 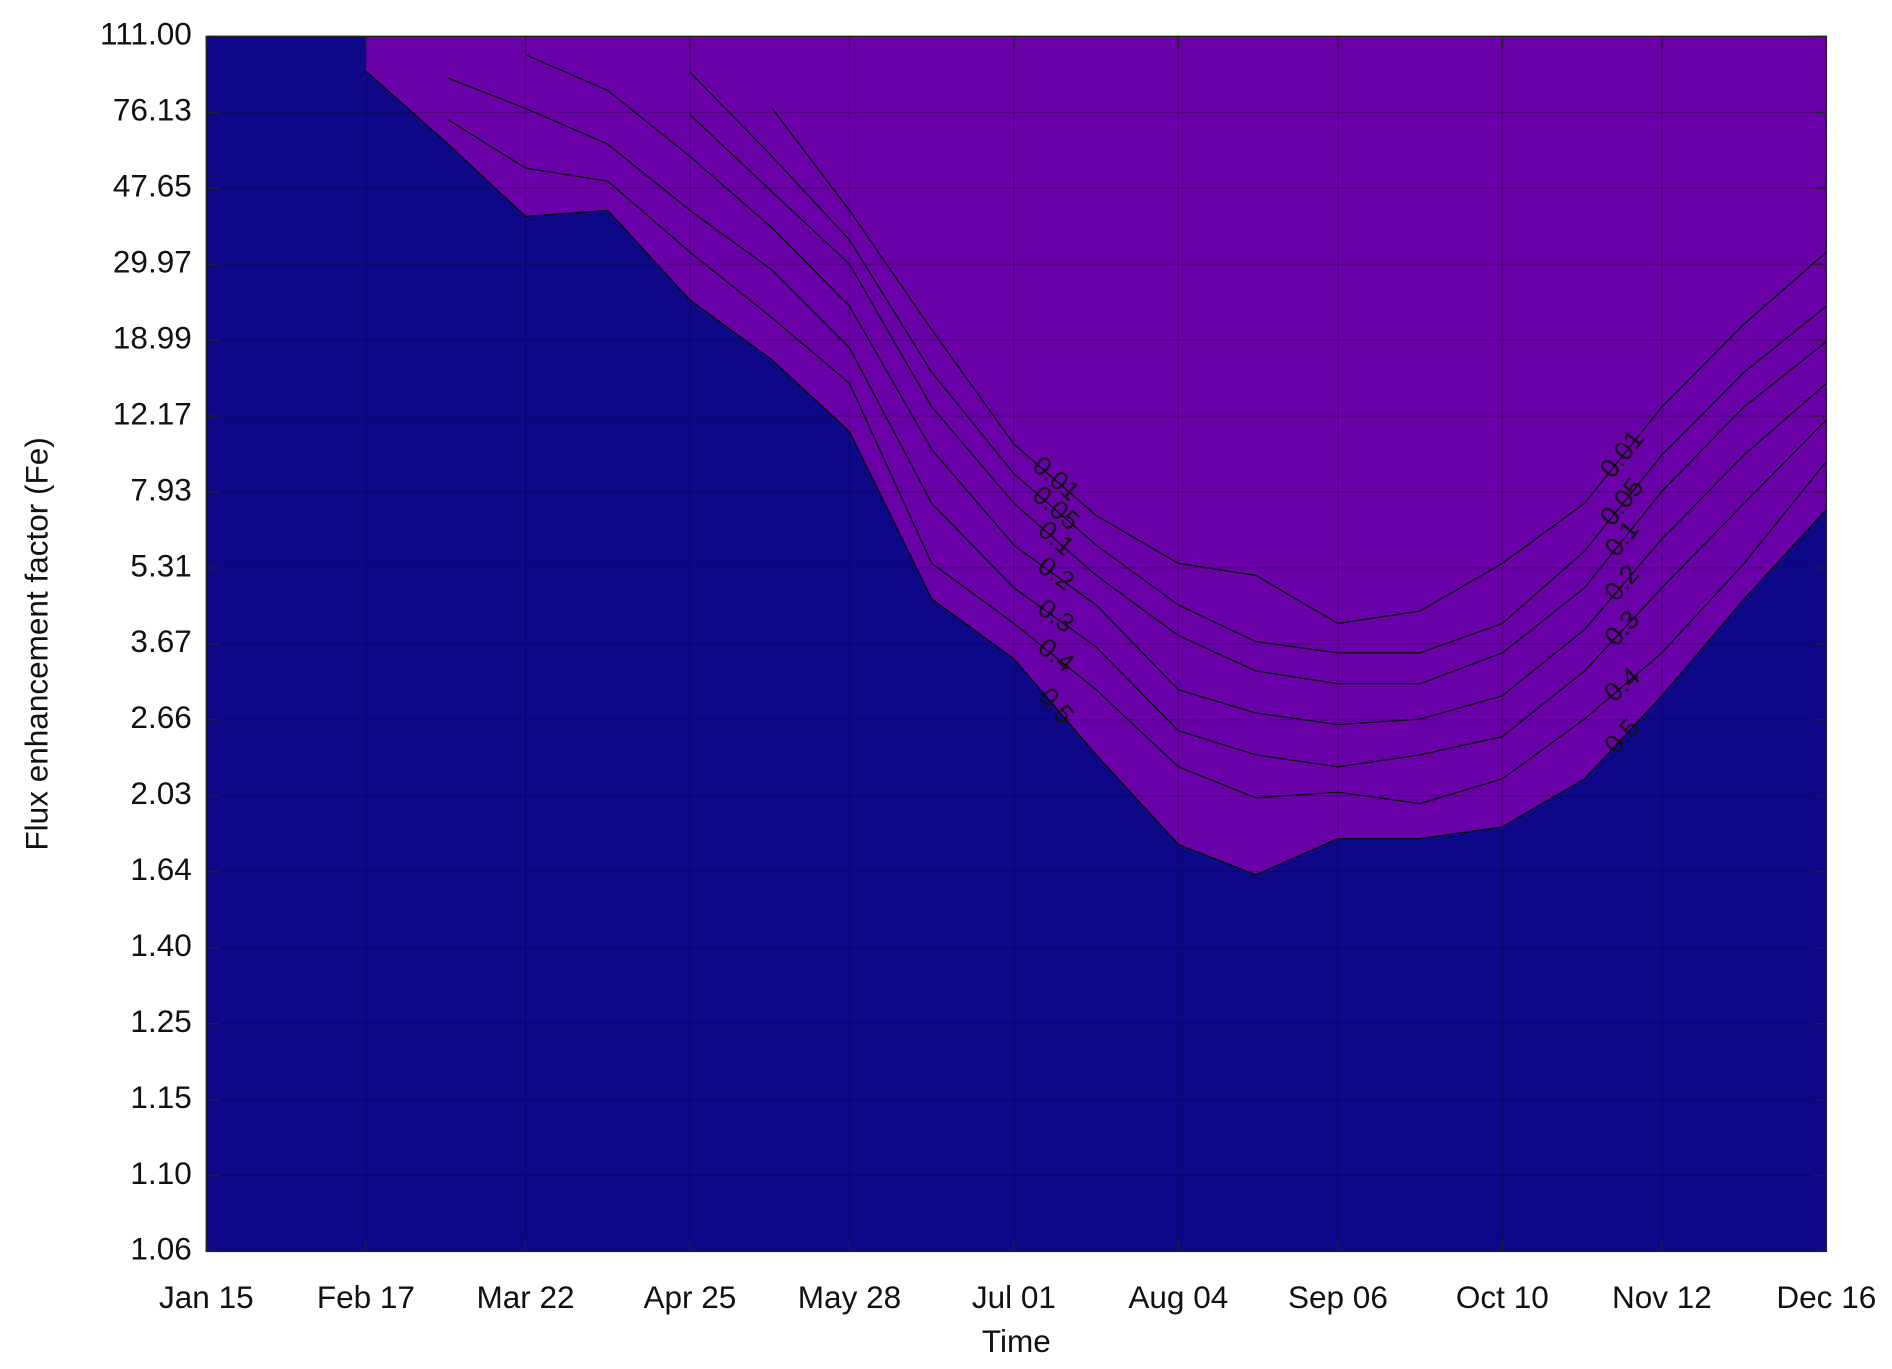 I want to click on y-tick-label: 12.17, so click(x=152, y=413).